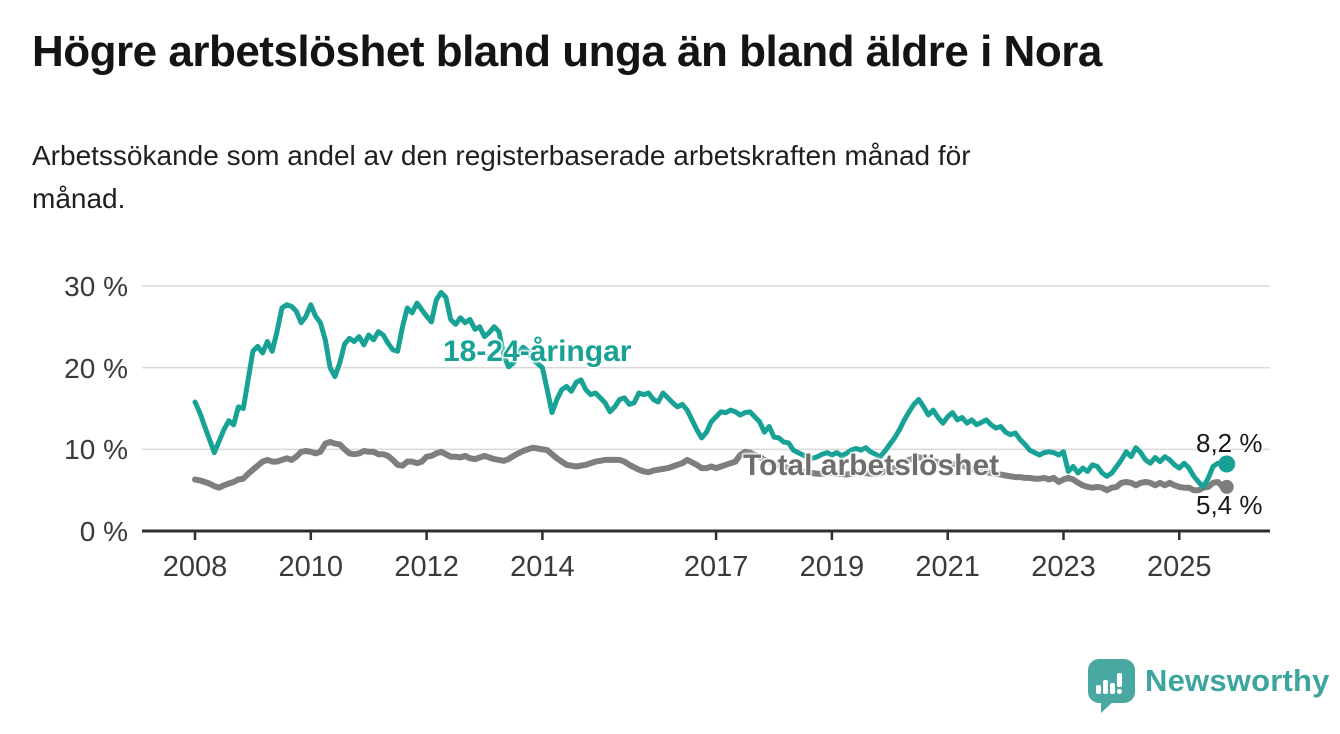 This screenshot has width=1340, height=734. What do you see at coordinates (1108, 706) in the screenshot?
I see `speech-bubble-tail-icon` at bounding box center [1108, 706].